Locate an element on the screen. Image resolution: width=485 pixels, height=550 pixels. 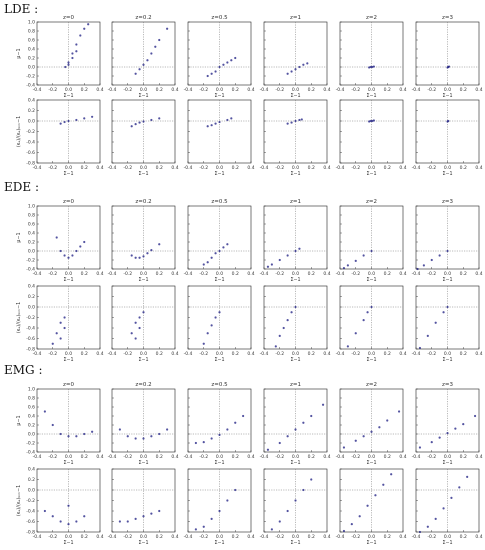
y-tick-label: 0.8 is located at coordinates (31, 216).